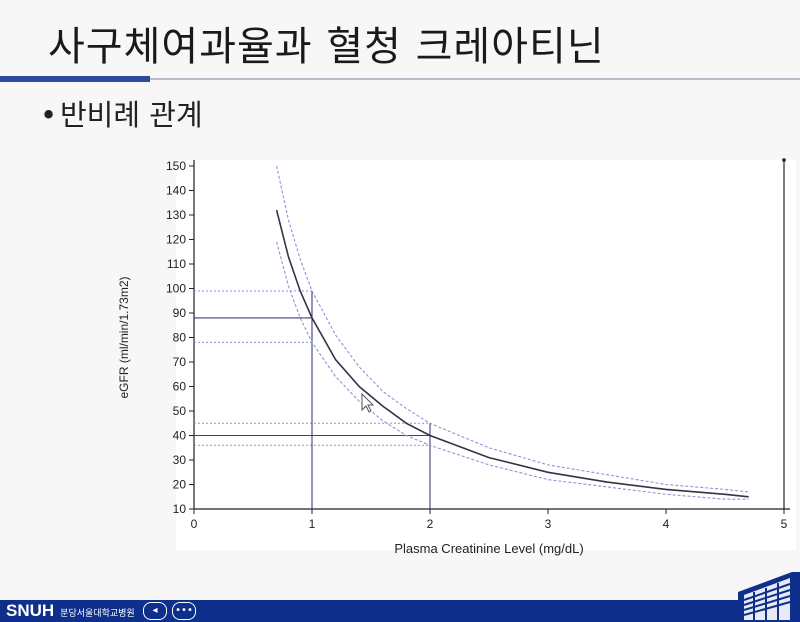 The width and height of the screenshot is (800, 622). I want to click on y-tick-label: 100, so click(176, 289).